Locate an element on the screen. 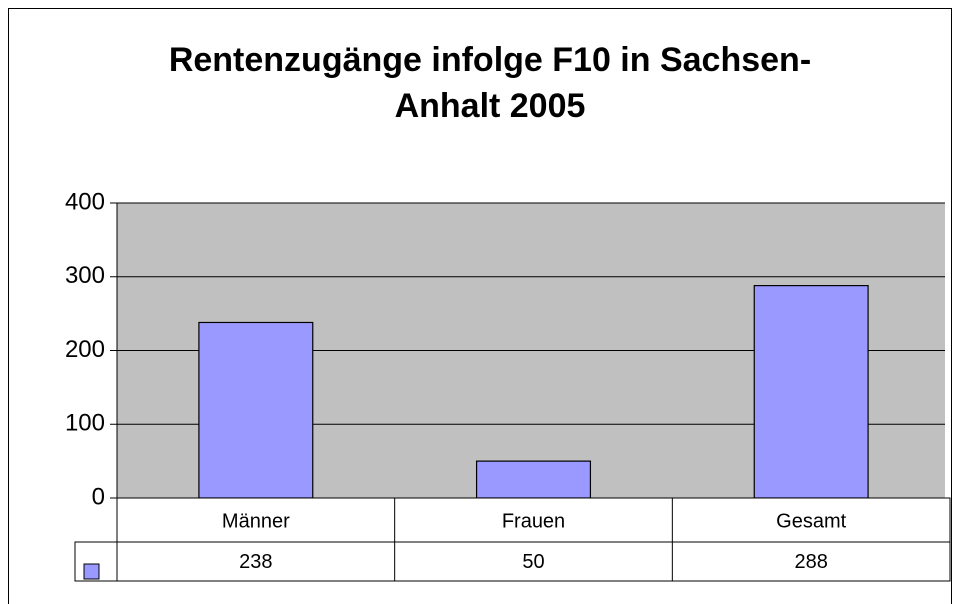 This screenshot has width=960, height=604. y-tick-label: 200 is located at coordinates (85, 349).